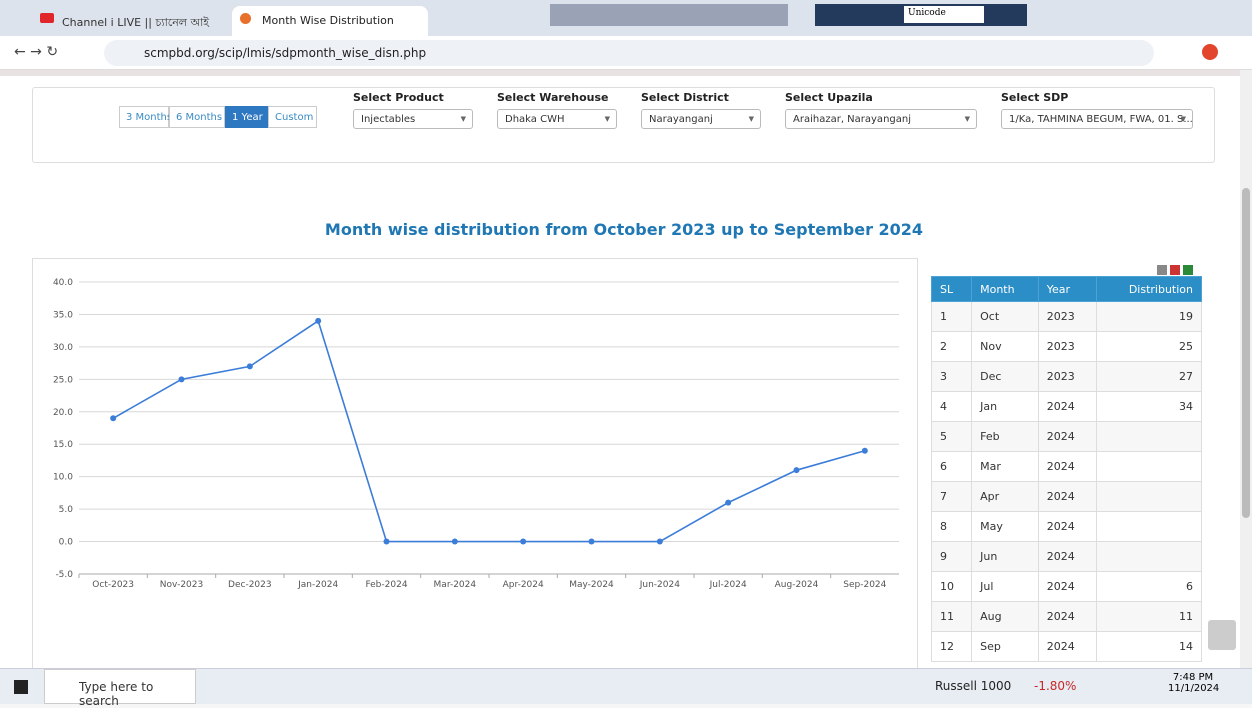  I want to click on header-row: SL Month Year Distribution, so click(1066, 289).